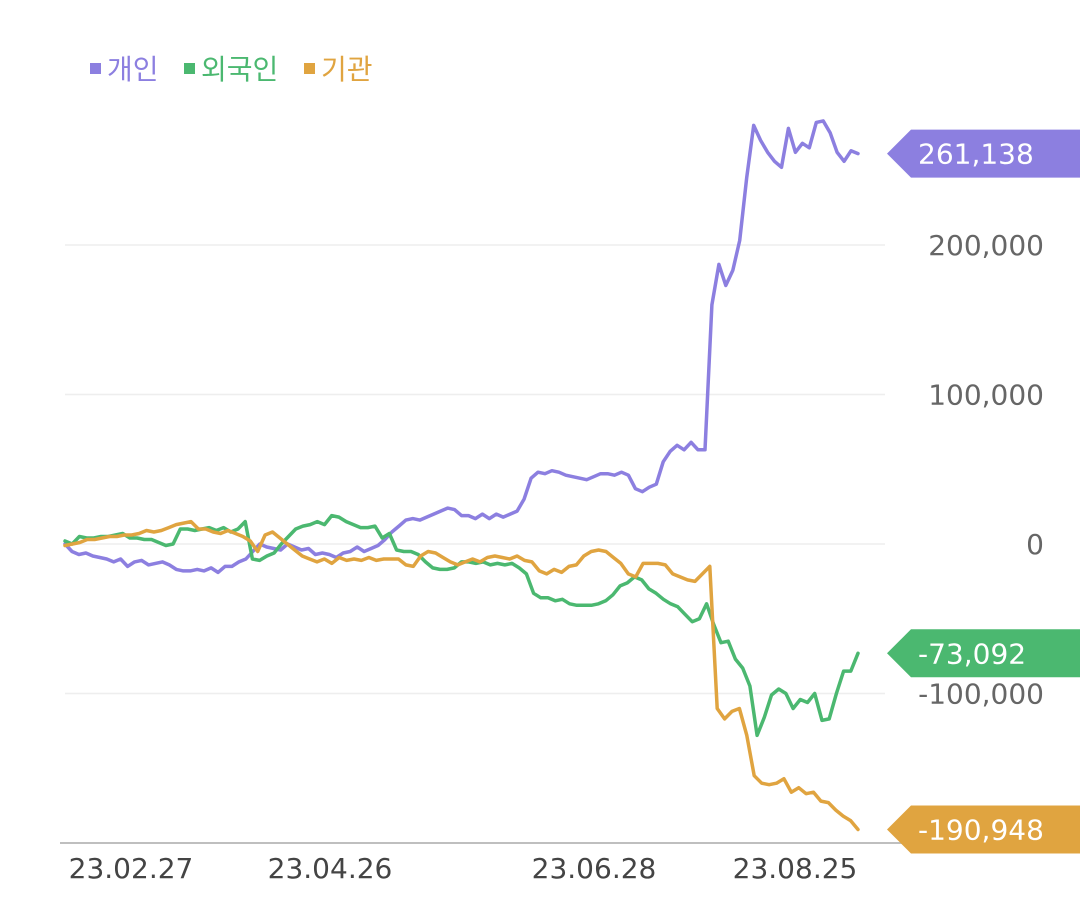 The image size is (1080, 924). Describe the element at coordinates (981, 694) in the screenshot. I see `y-tick-label: -100,000` at that location.